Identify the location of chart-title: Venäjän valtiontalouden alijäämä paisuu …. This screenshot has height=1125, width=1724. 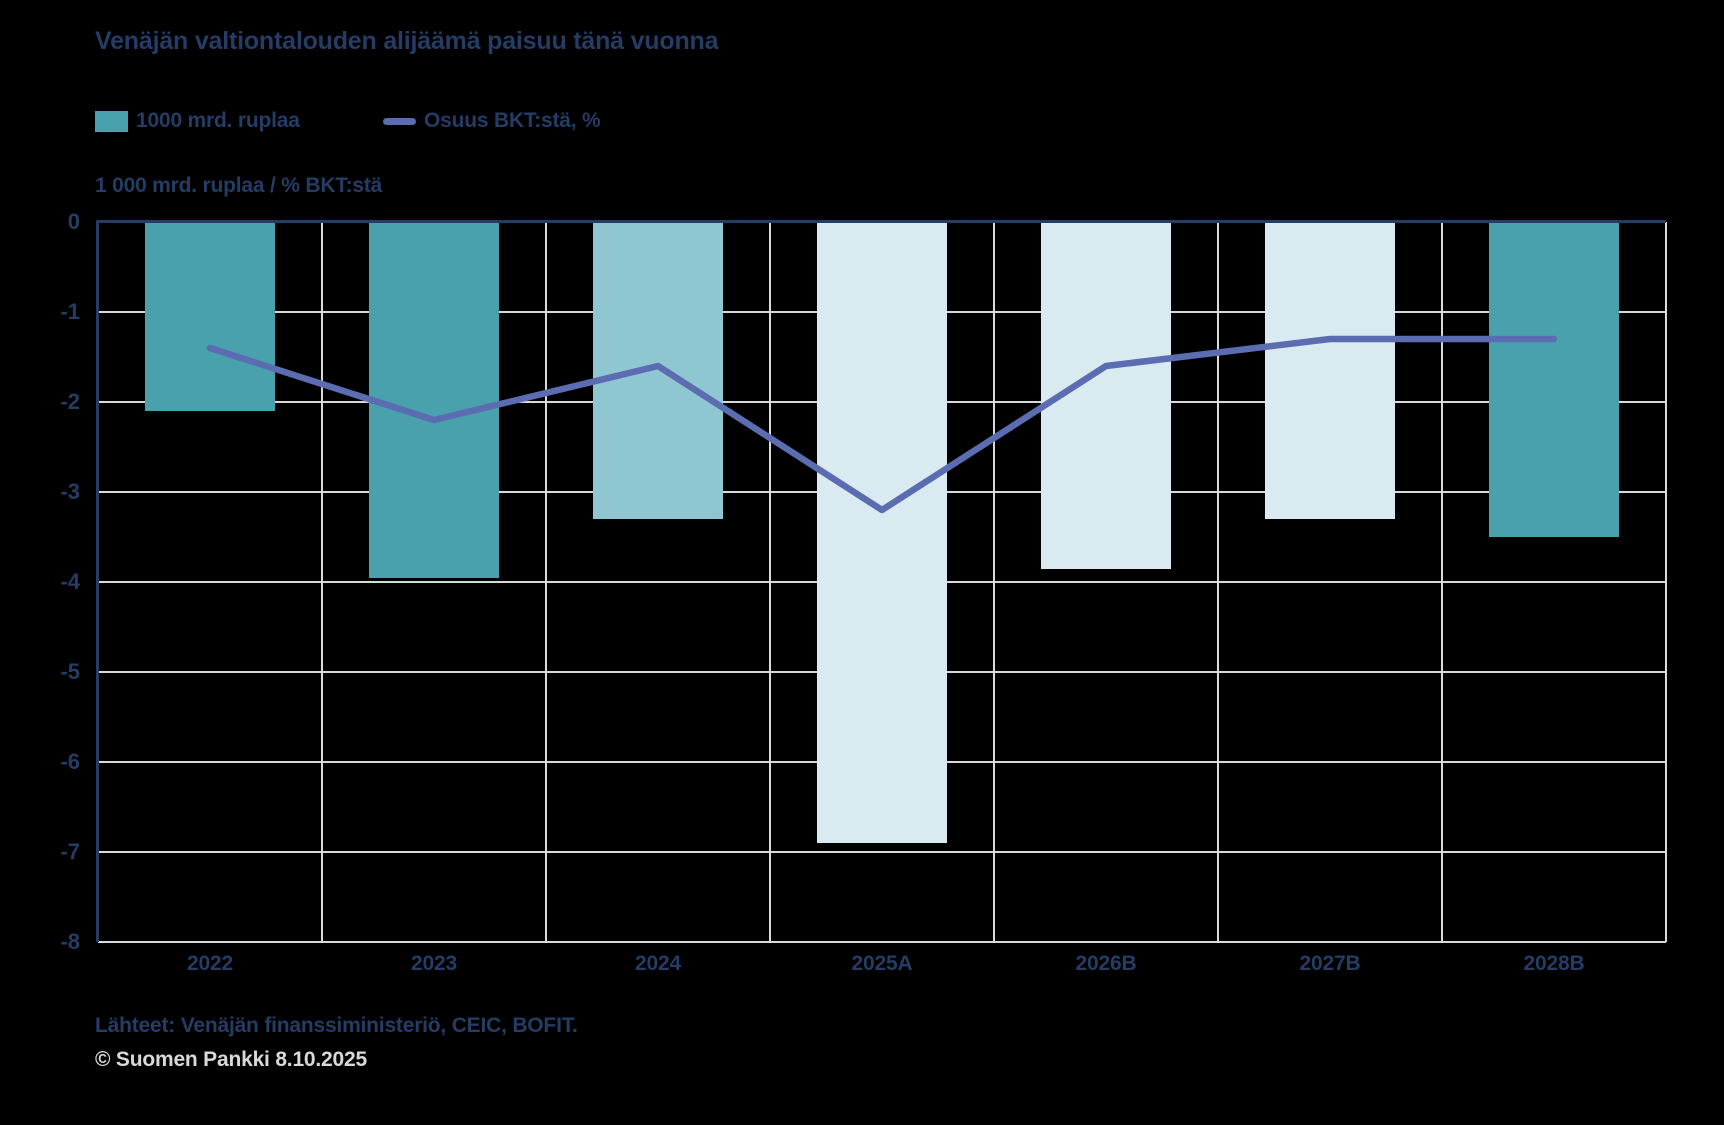
(407, 41).